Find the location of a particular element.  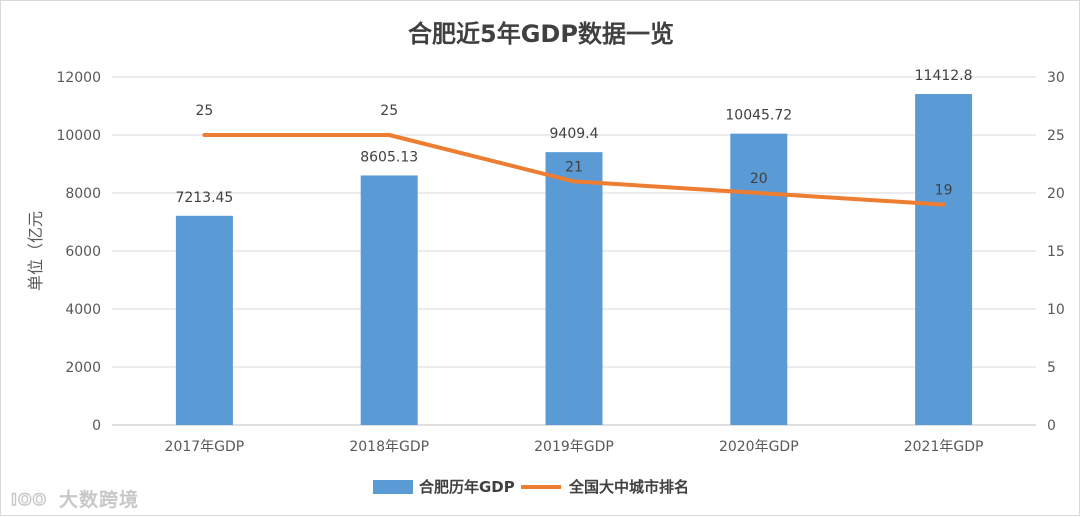

x-tick-label: 2017年GDP is located at coordinates (205, 447).